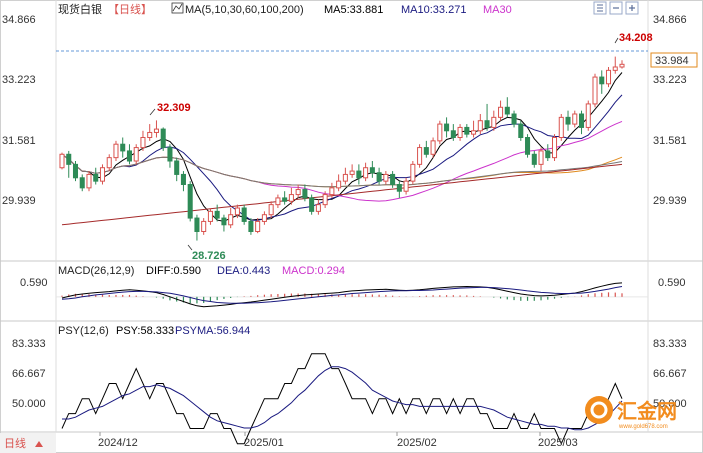 The width and height of the screenshot is (703, 453). Describe the element at coordinates (19, 201) in the screenshot. I see `price-tick-left: 29.939` at that location.